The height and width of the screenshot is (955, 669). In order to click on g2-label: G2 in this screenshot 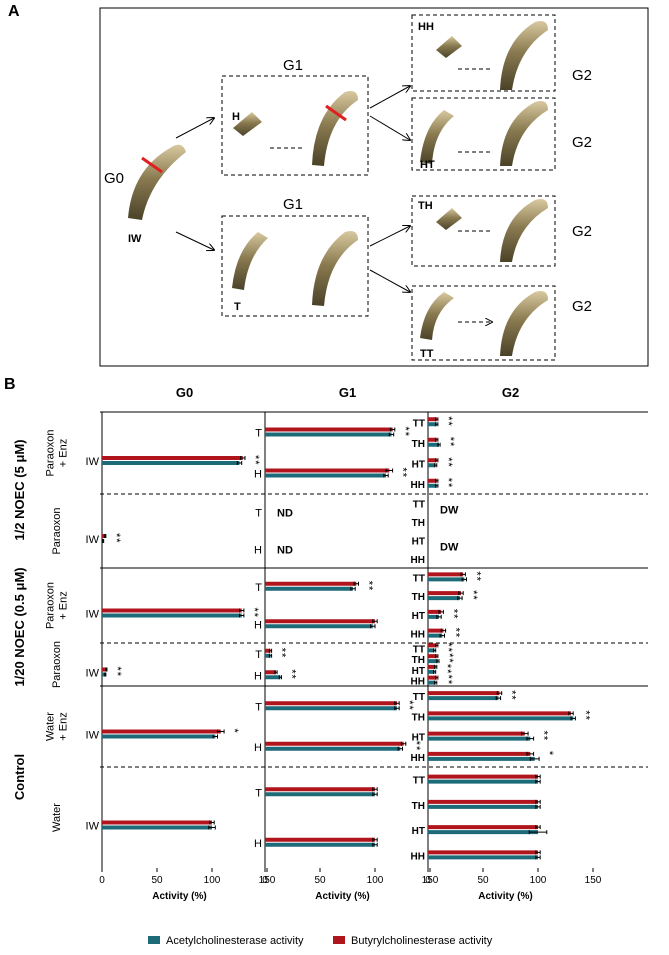, I will do `click(582, 142)`.